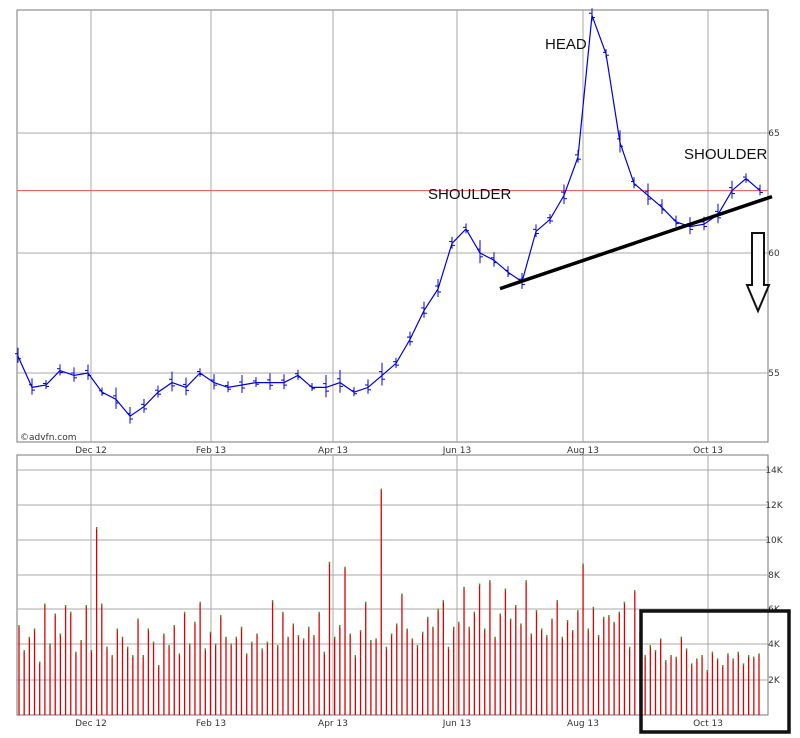 Image resolution: width=800 pixels, height=738 pixels. What do you see at coordinates (774, 506) in the screenshot?
I see `volume-y-tick-label: 12K` at bounding box center [774, 506].